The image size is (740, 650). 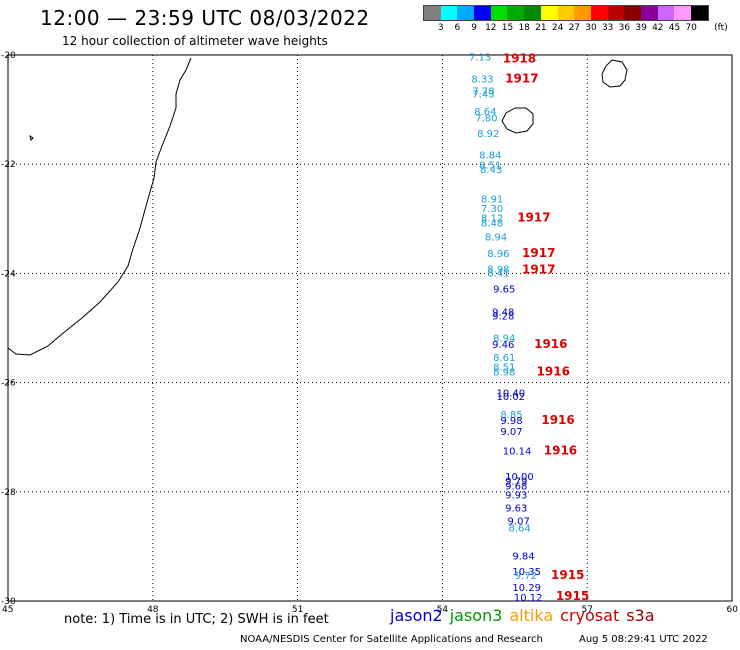 I want to click on wave-height-value: 9.68, so click(x=516, y=487).